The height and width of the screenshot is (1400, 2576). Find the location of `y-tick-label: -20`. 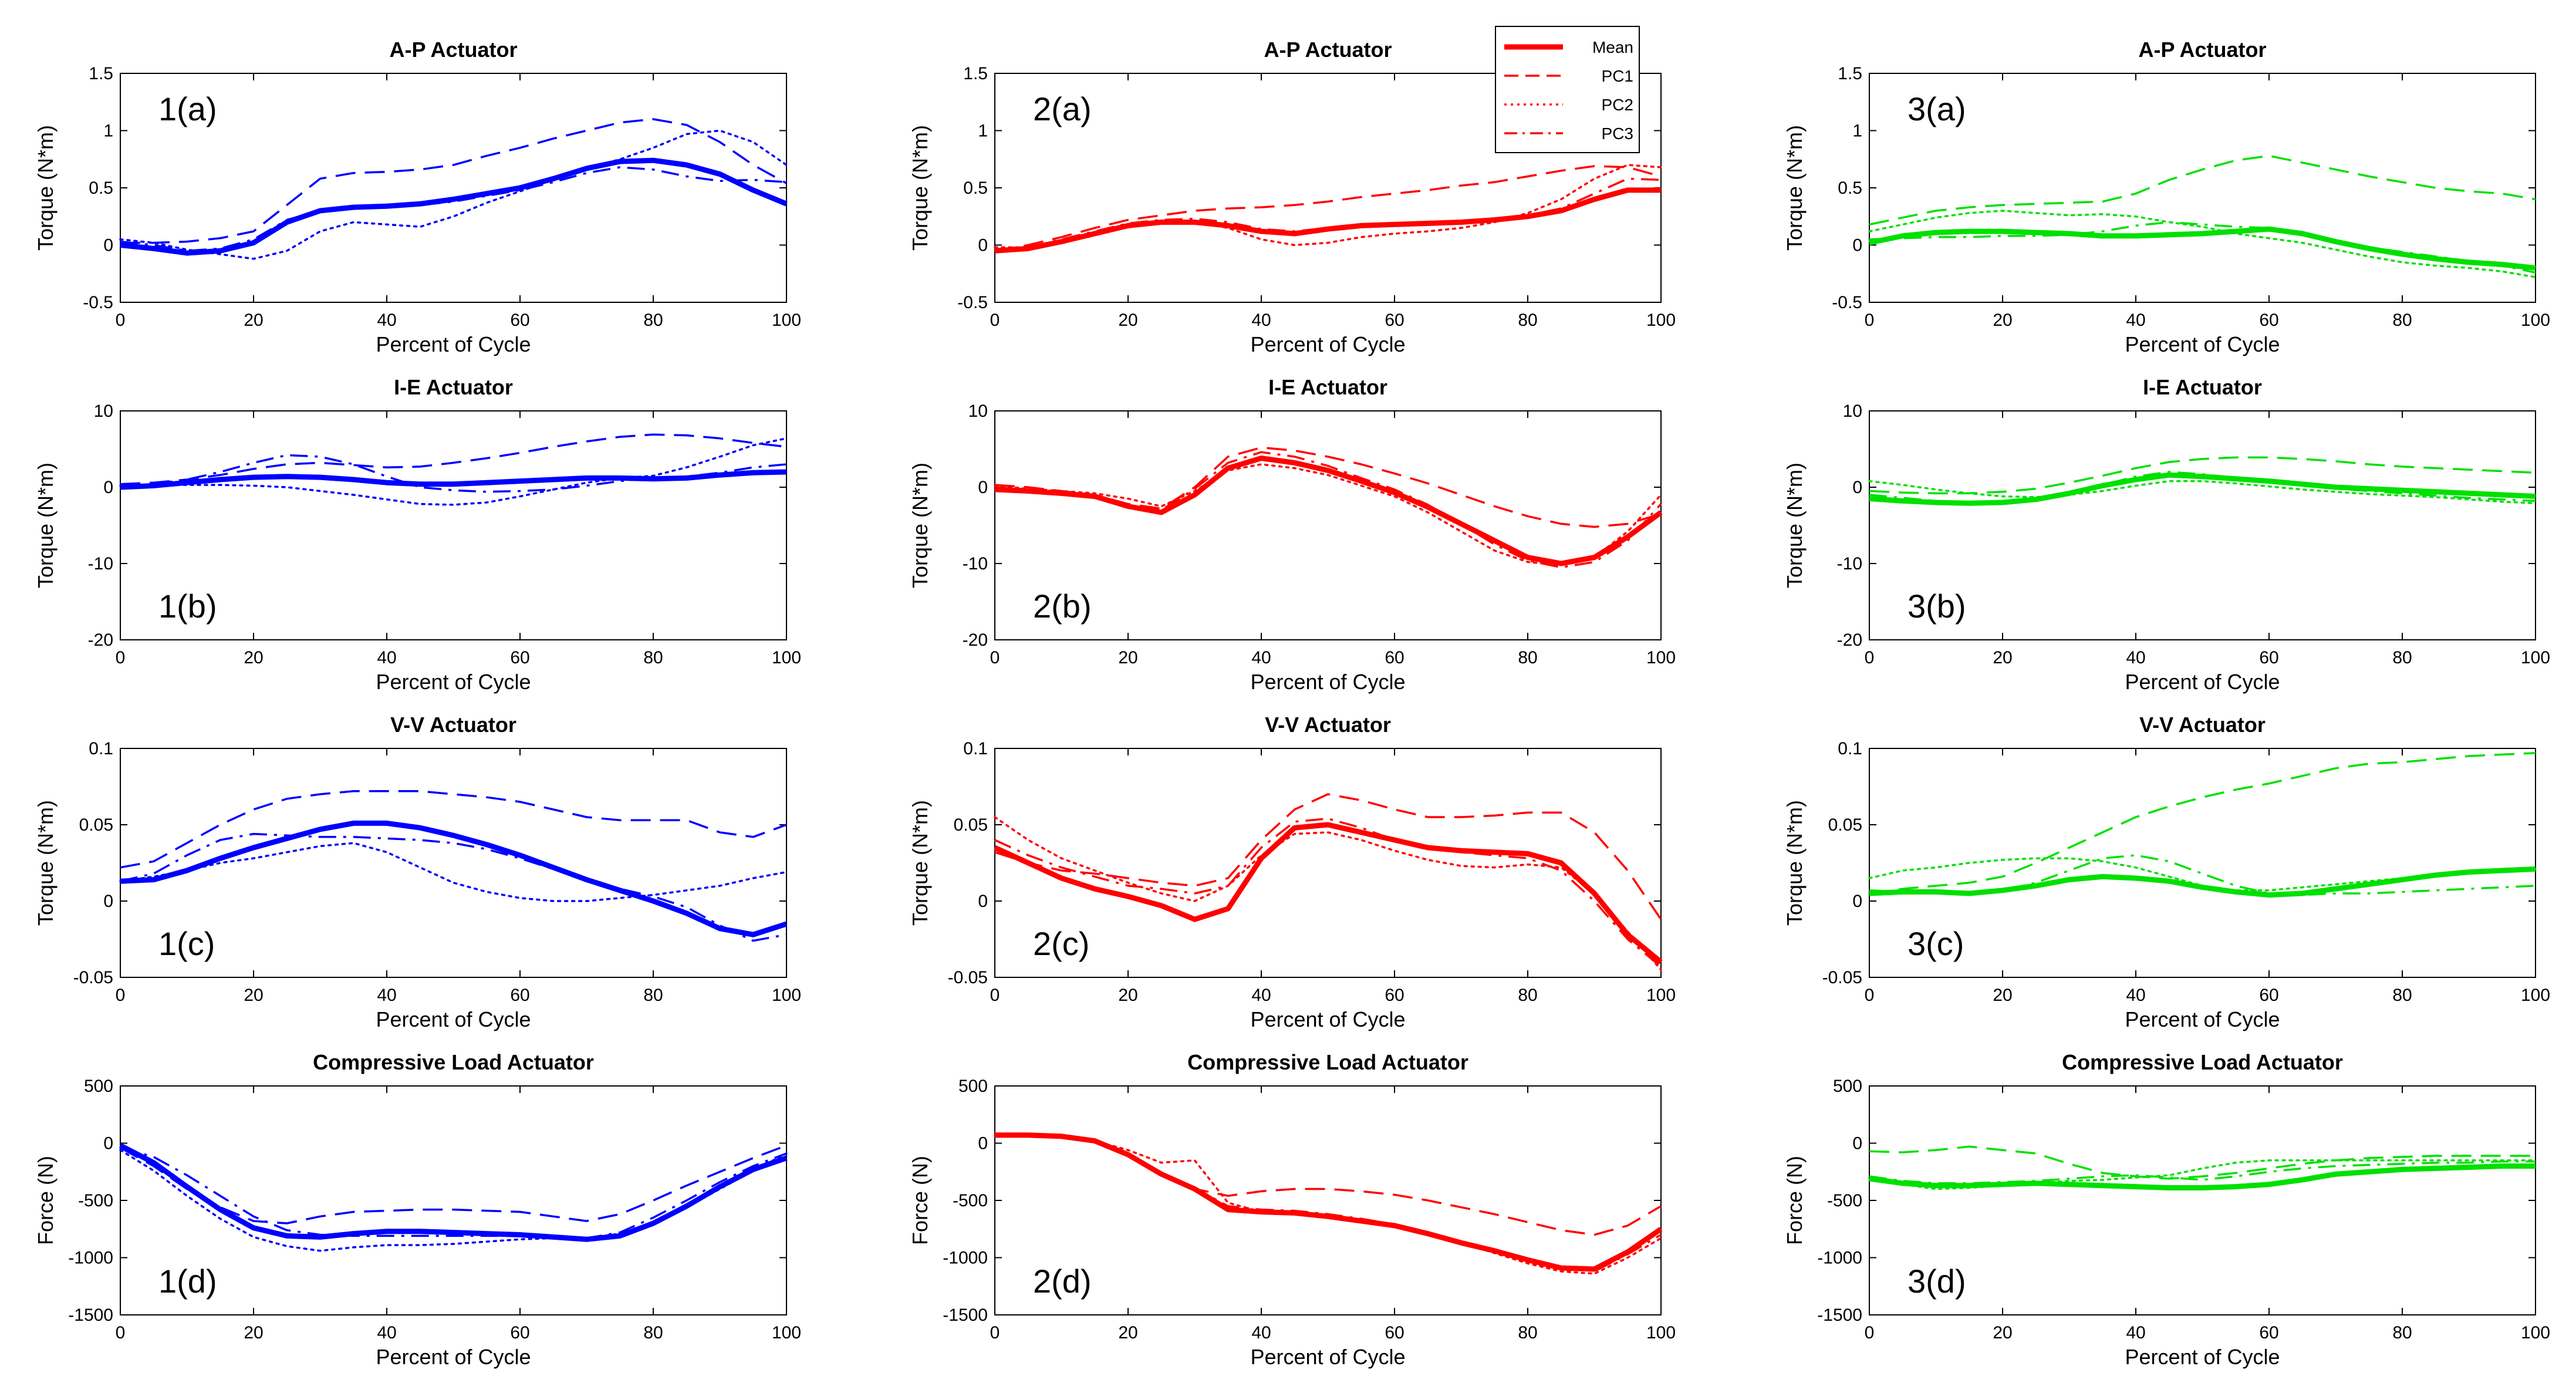

y-tick-label: -20 is located at coordinates (1849, 640).